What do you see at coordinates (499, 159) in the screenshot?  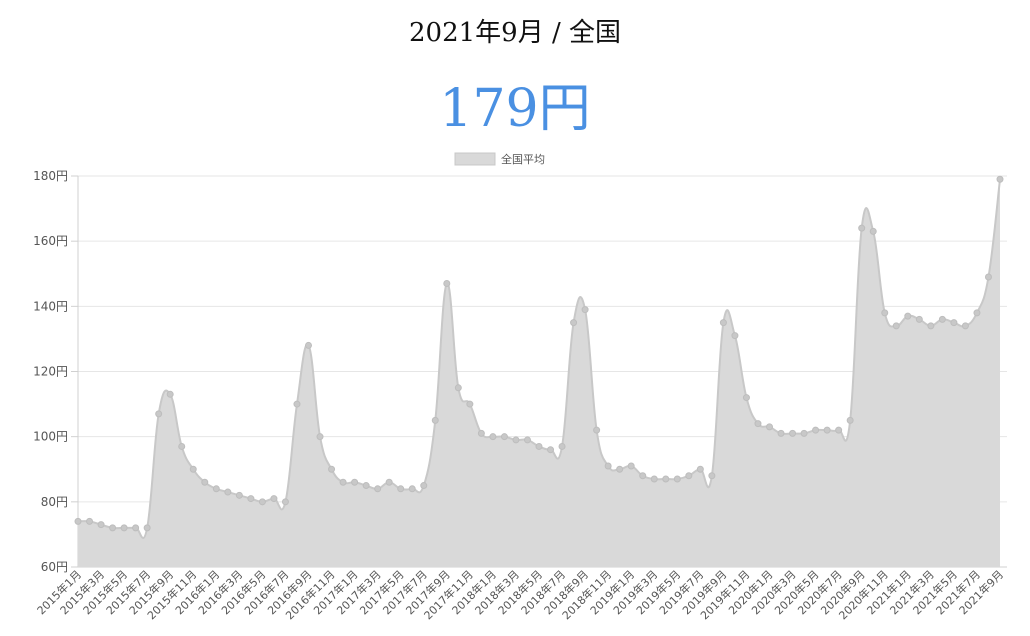 I see `legend: 全国平均` at bounding box center [499, 159].